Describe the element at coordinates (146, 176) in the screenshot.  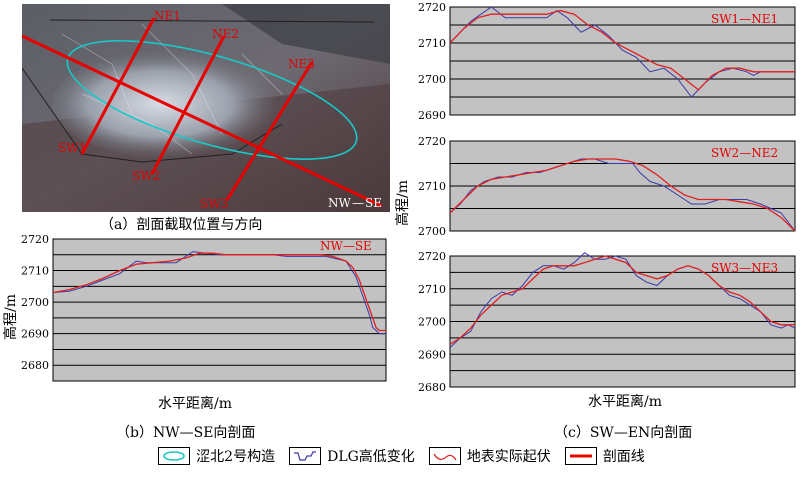
I see `label-sw2: SW2` at that location.